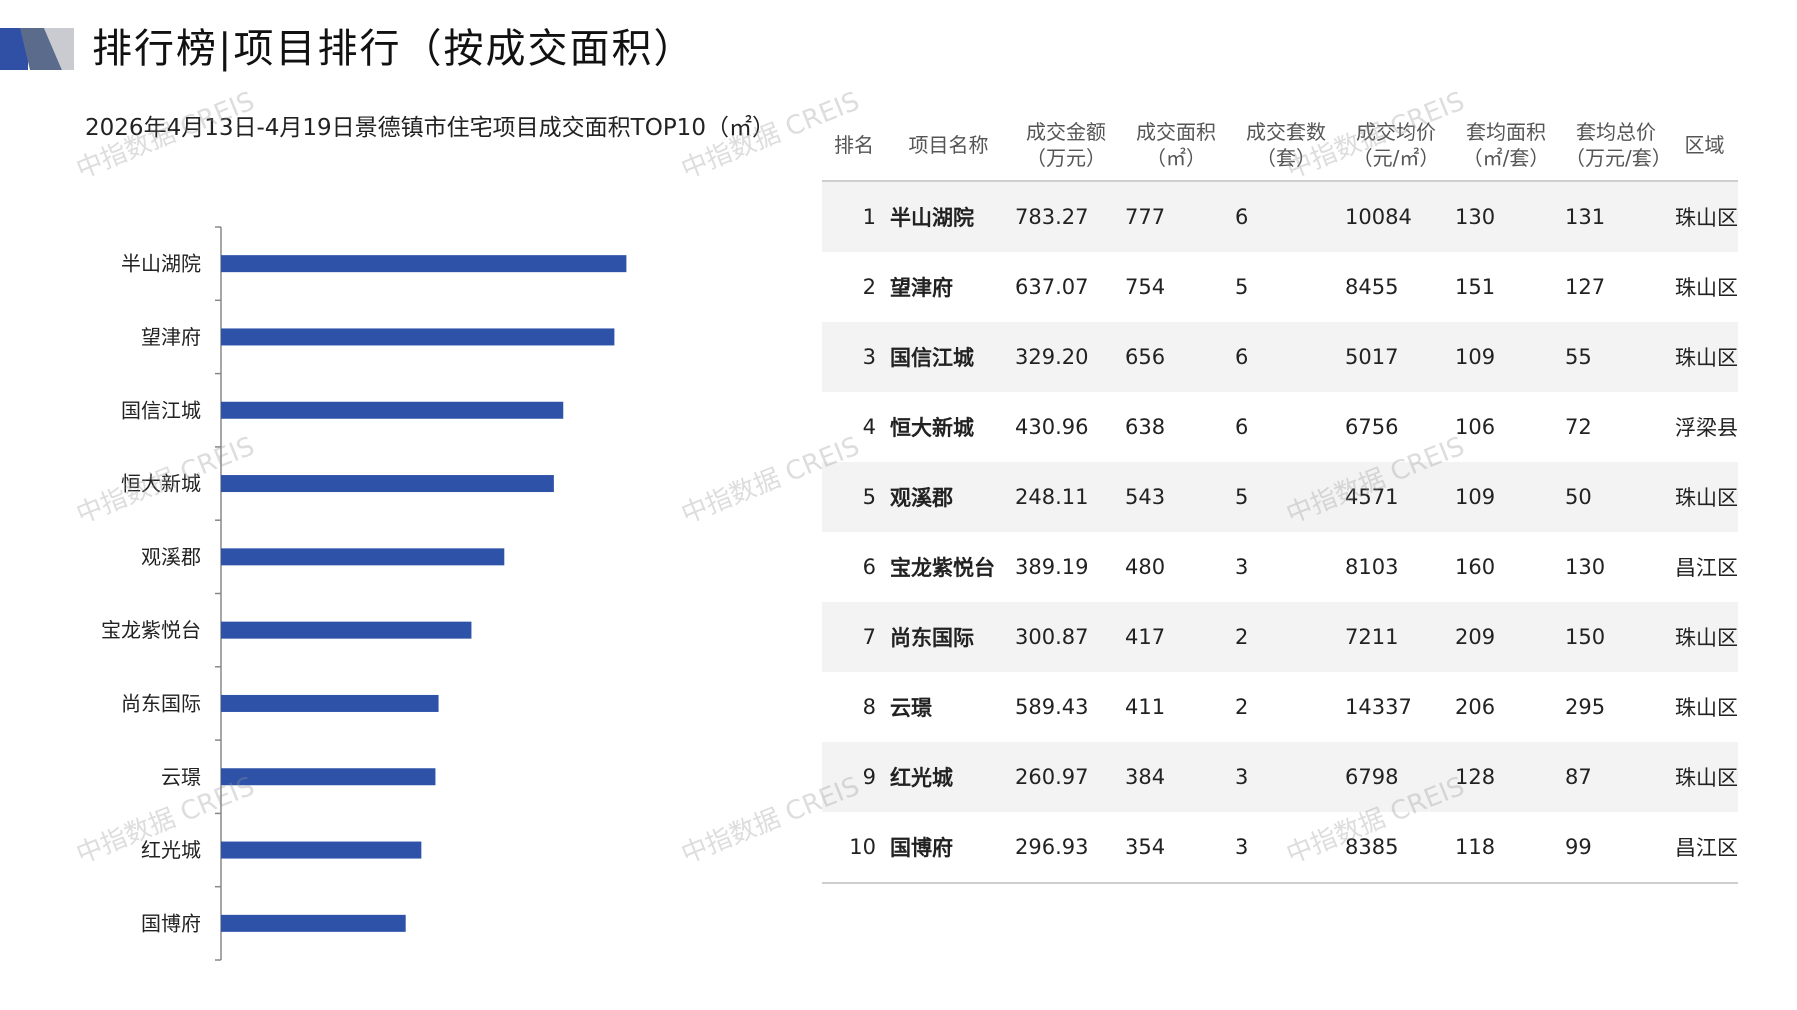 The height and width of the screenshot is (1010, 1797). What do you see at coordinates (1280, 777) in the screenshot?
I see `table-row: 9 红光城 260.97 384 3 6798 128 87 珠山区` at bounding box center [1280, 777].